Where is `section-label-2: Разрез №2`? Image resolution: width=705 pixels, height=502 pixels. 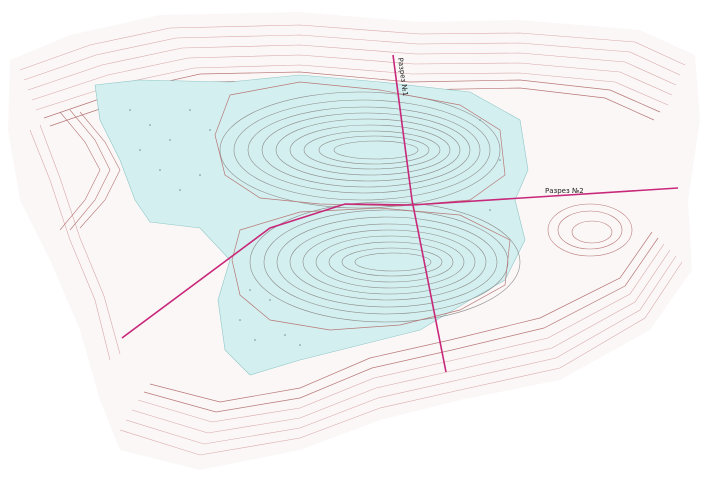 section-label-2: Разрез №2 is located at coordinates (564, 191).